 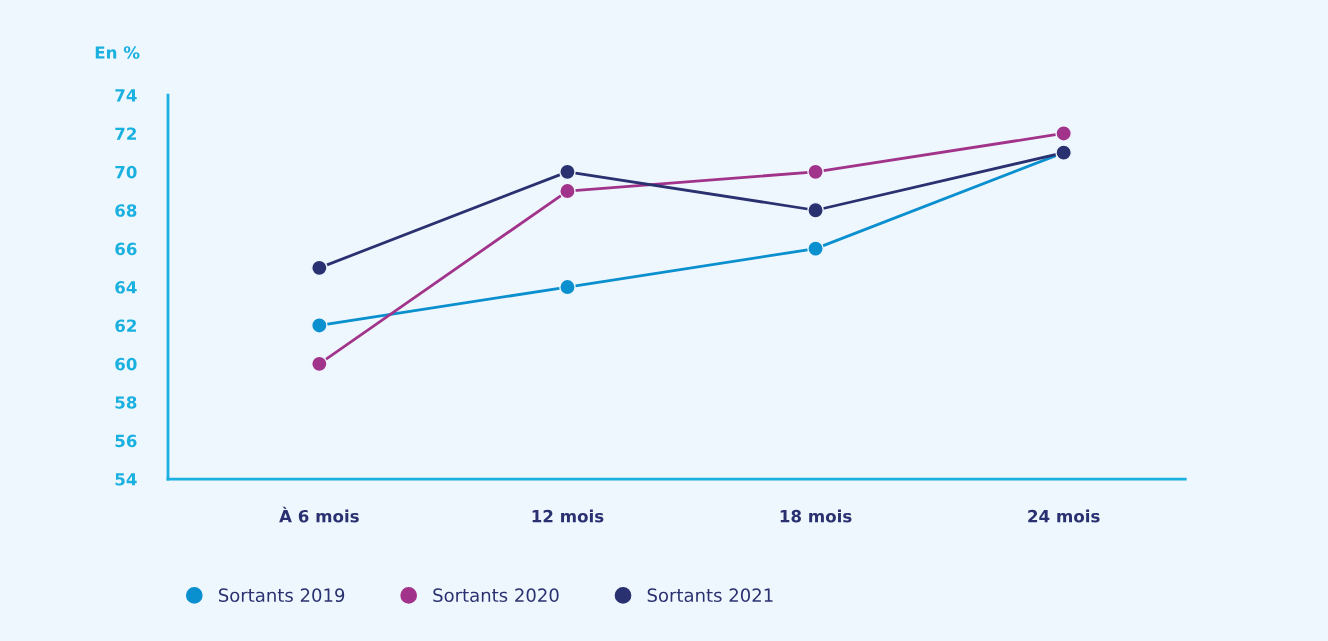 I want to click on x-tick-label: 12 mois, so click(x=568, y=516).